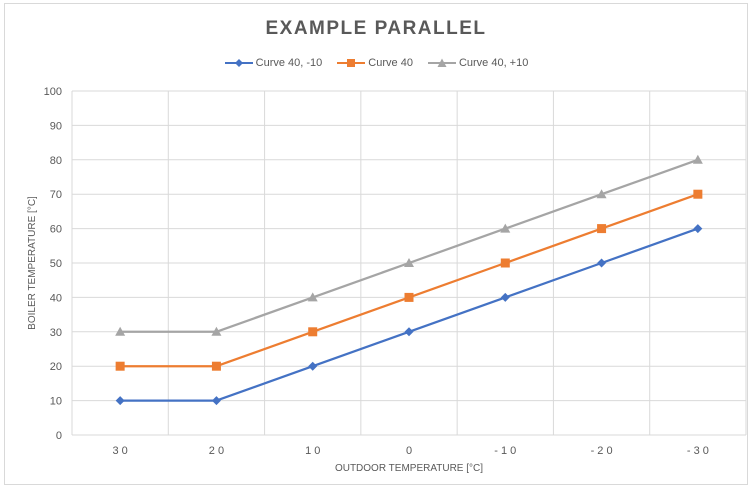 This screenshot has height=488, width=752. I want to click on y-tick-label: 100, so click(53, 92).